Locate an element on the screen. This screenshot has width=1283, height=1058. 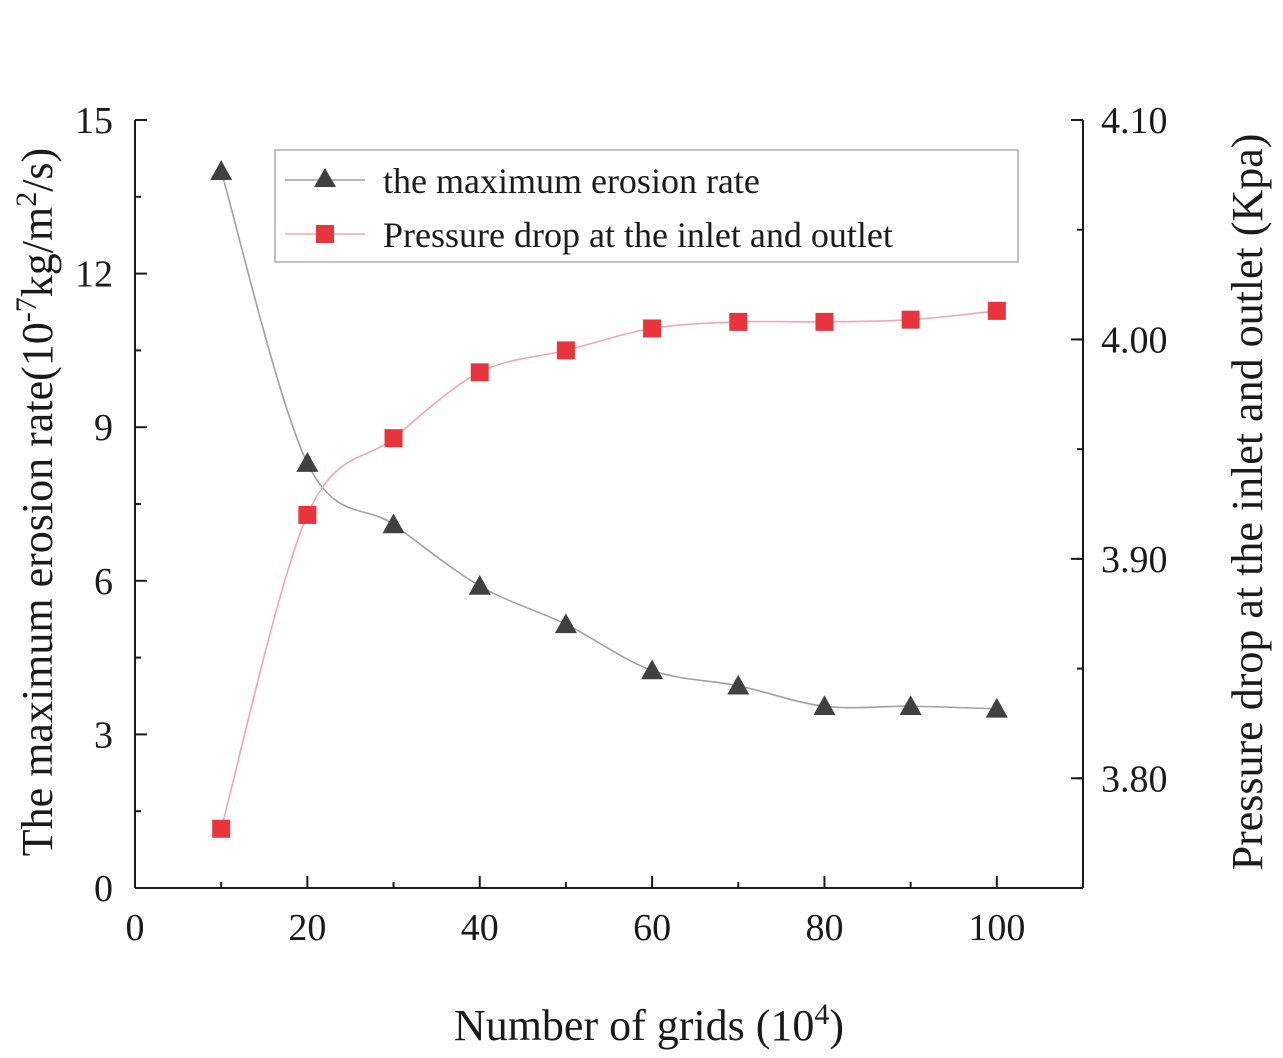
right-y-tick-label: 4.10 is located at coordinates (1134, 121).